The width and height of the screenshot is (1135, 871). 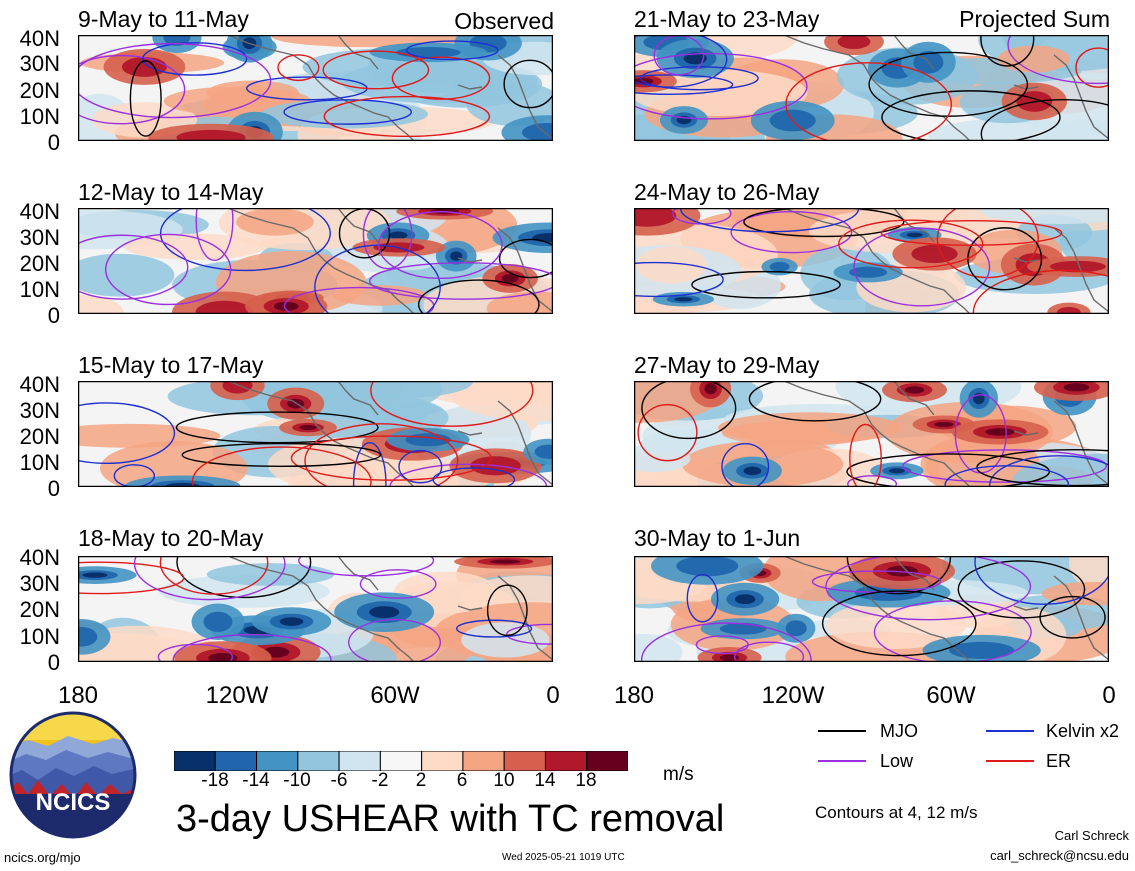 What do you see at coordinates (727, 365) in the screenshot?
I see `panel-title-right-3: 27-May to 29-May` at bounding box center [727, 365].